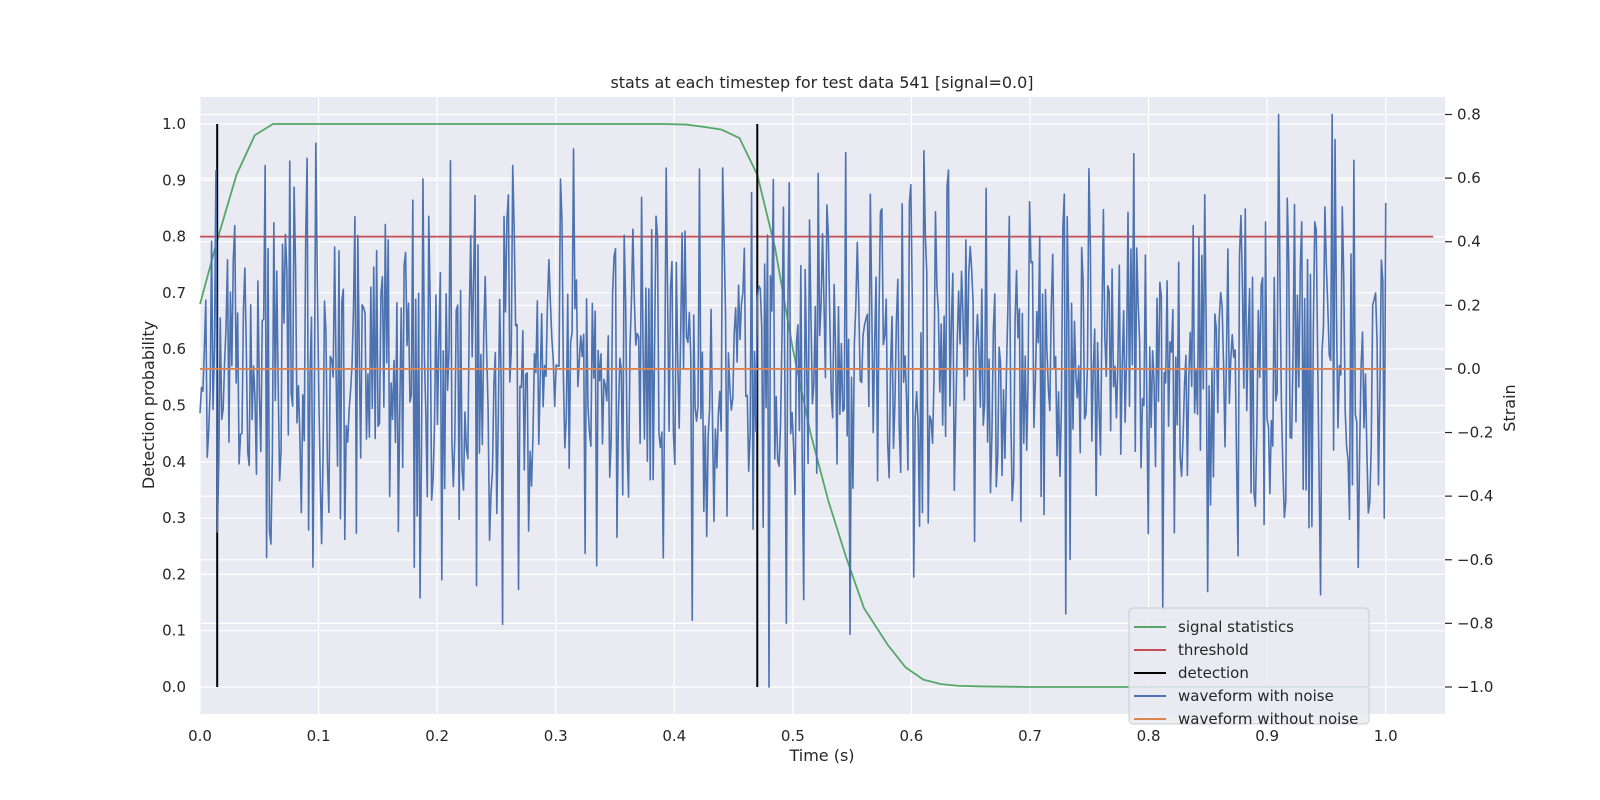 The width and height of the screenshot is (1600, 800). I want to click on y2-axis-label: Strain, so click(1509, 407).